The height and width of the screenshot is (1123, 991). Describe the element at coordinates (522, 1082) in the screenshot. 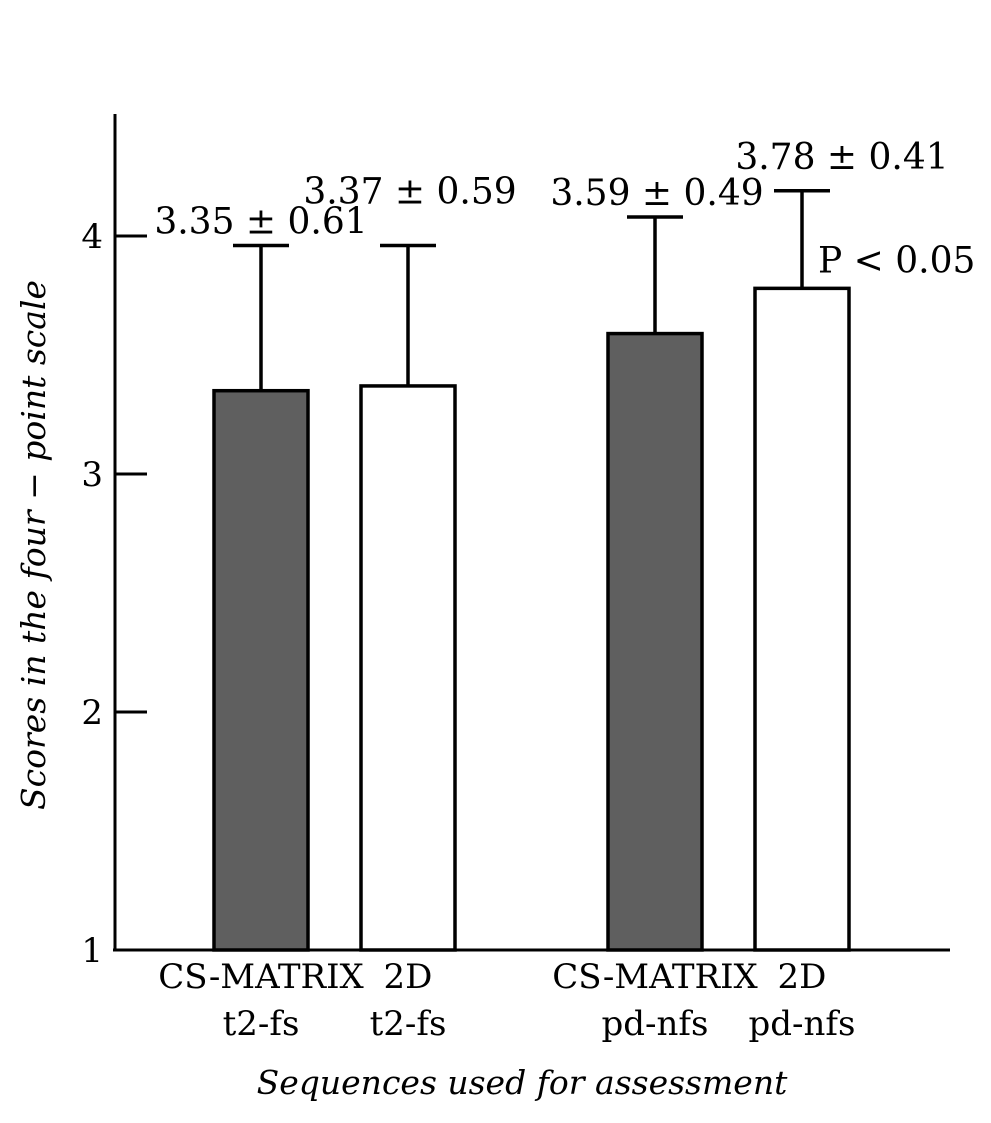

I see `x-axis-title: Sequences used for assessment` at that location.